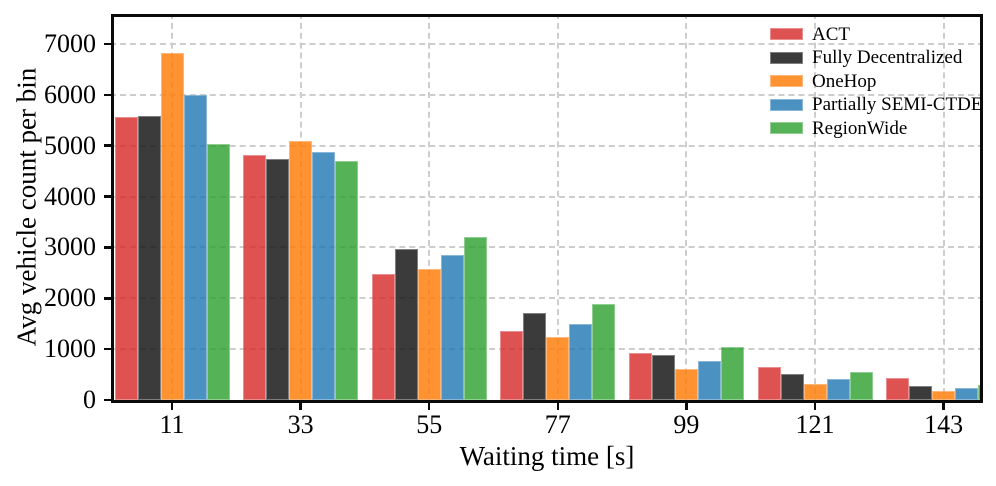 The image size is (996, 486). What do you see at coordinates (172, 424) in the screenshot?
I see `x-tick-label: 11` at bounding box center [172, 424].